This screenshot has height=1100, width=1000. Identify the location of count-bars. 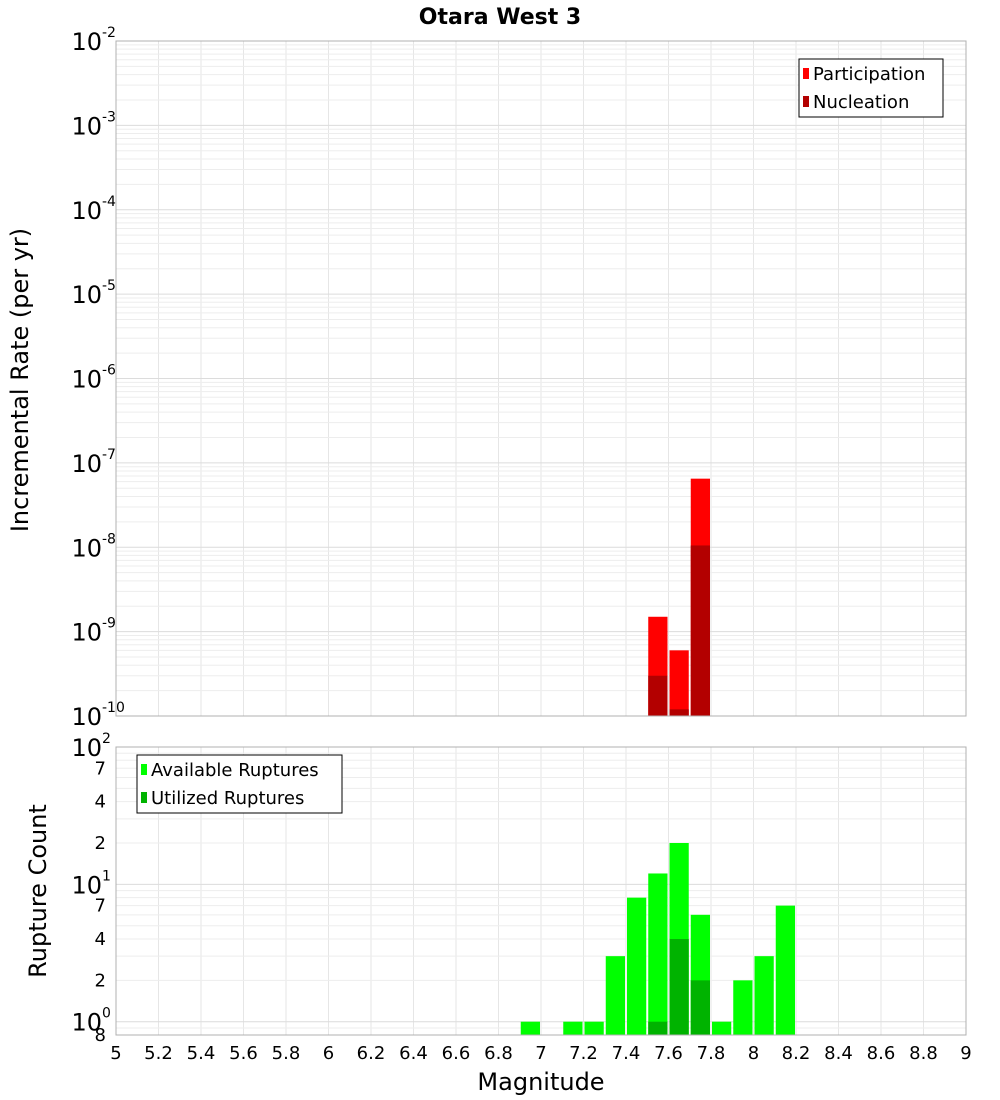
(657, 939).